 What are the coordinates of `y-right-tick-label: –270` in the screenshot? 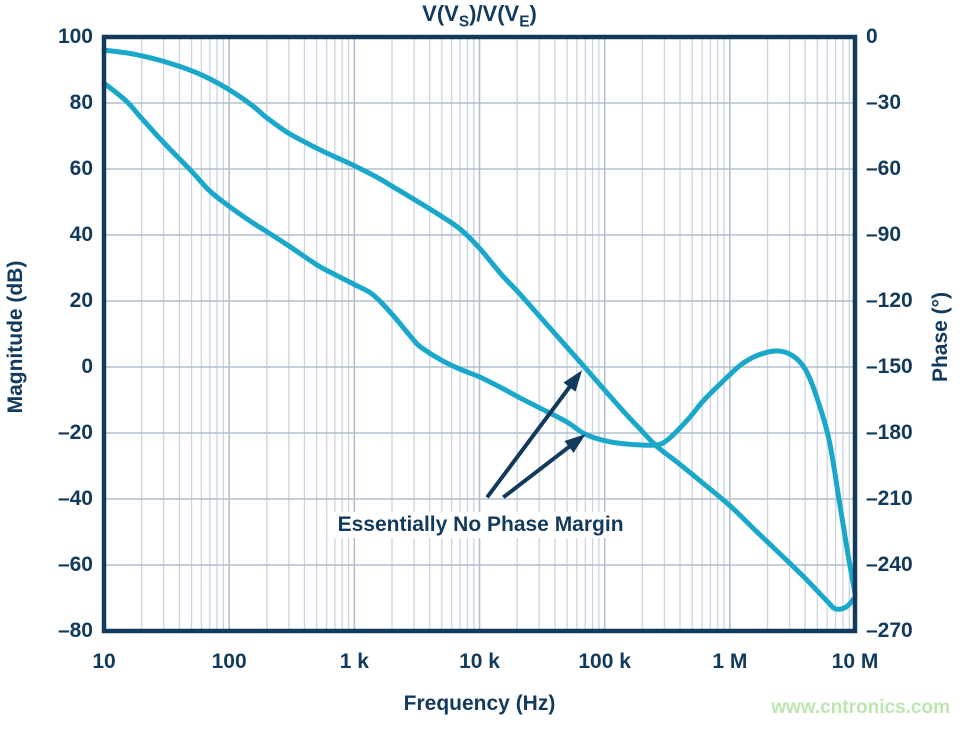 It's located at (889, 630).